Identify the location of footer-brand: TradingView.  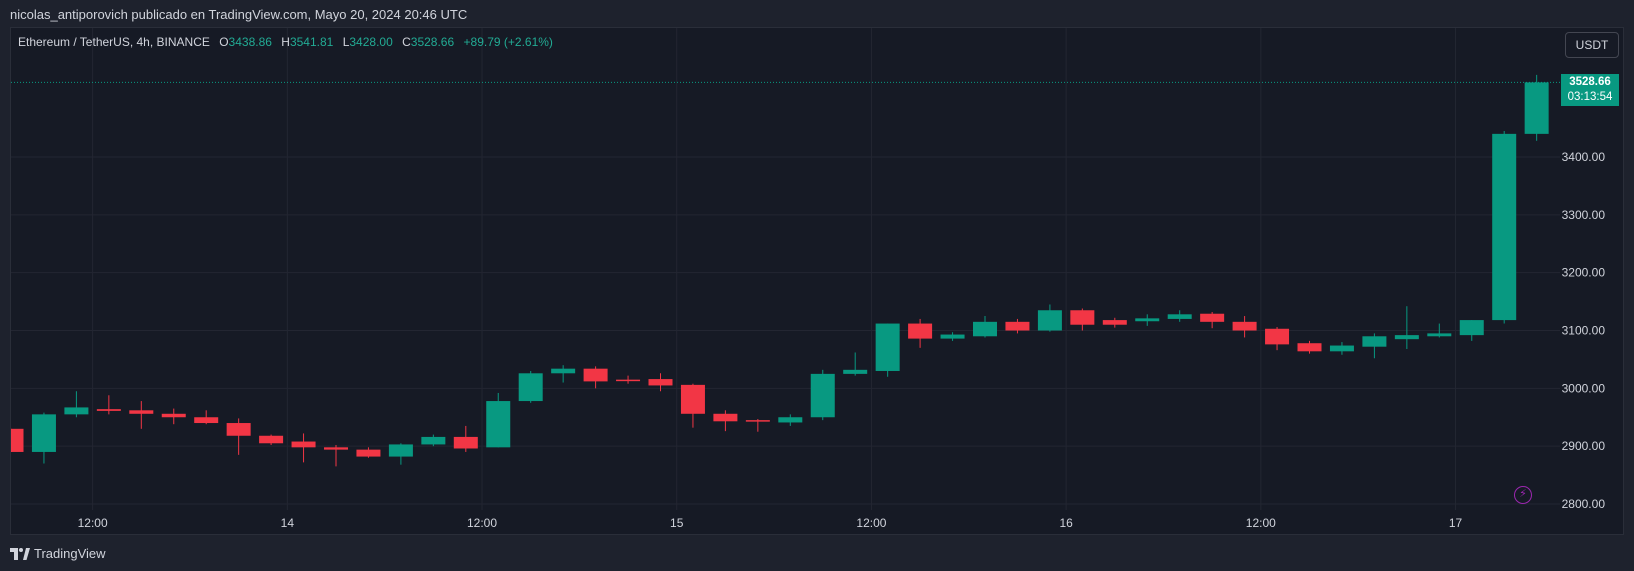
(58, 553).